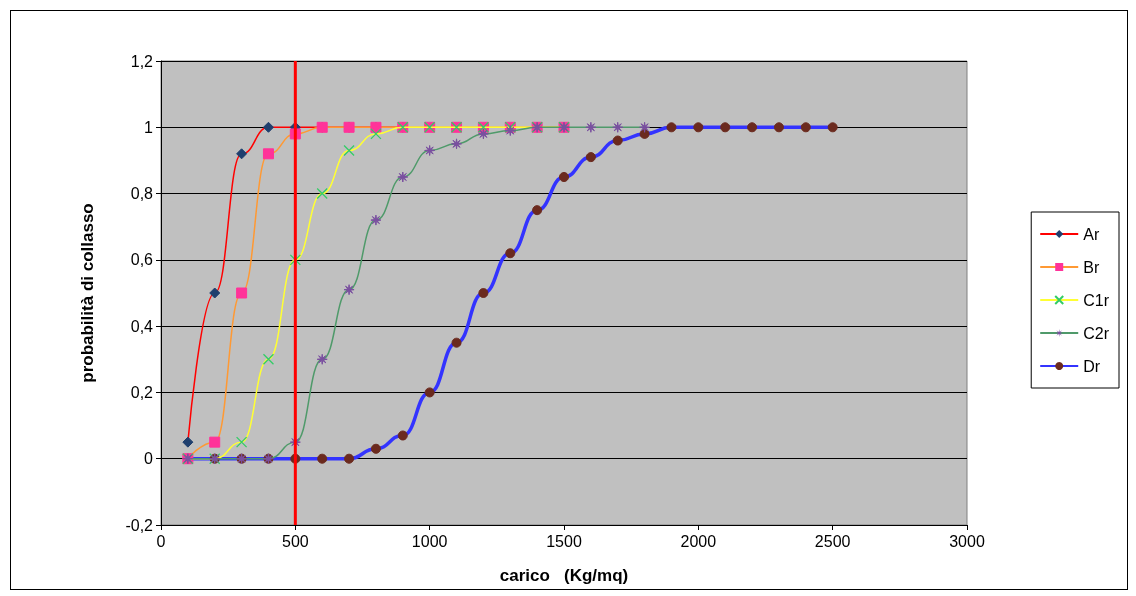 The image size is (1136, 596). I want to click on y-axis-title: probabilità di collasso, so click(87, 293).